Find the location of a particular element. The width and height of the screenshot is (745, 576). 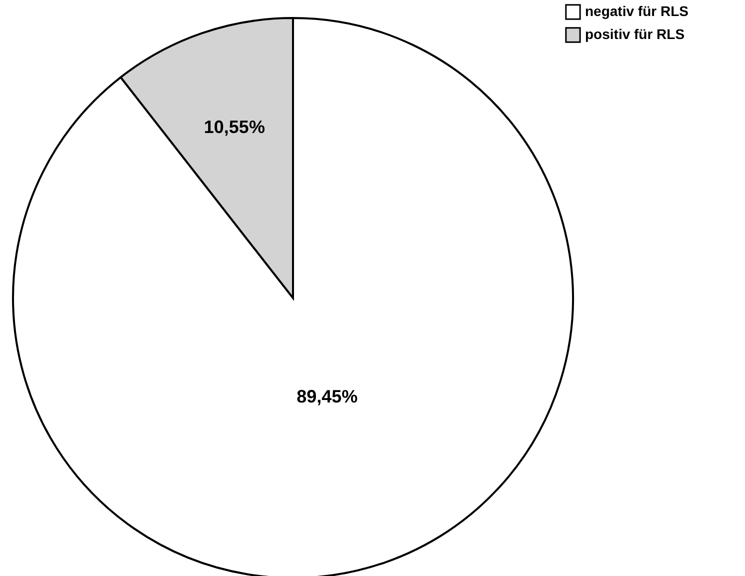

legend-label: negativ für RLS is located at coordinates (636, 11).